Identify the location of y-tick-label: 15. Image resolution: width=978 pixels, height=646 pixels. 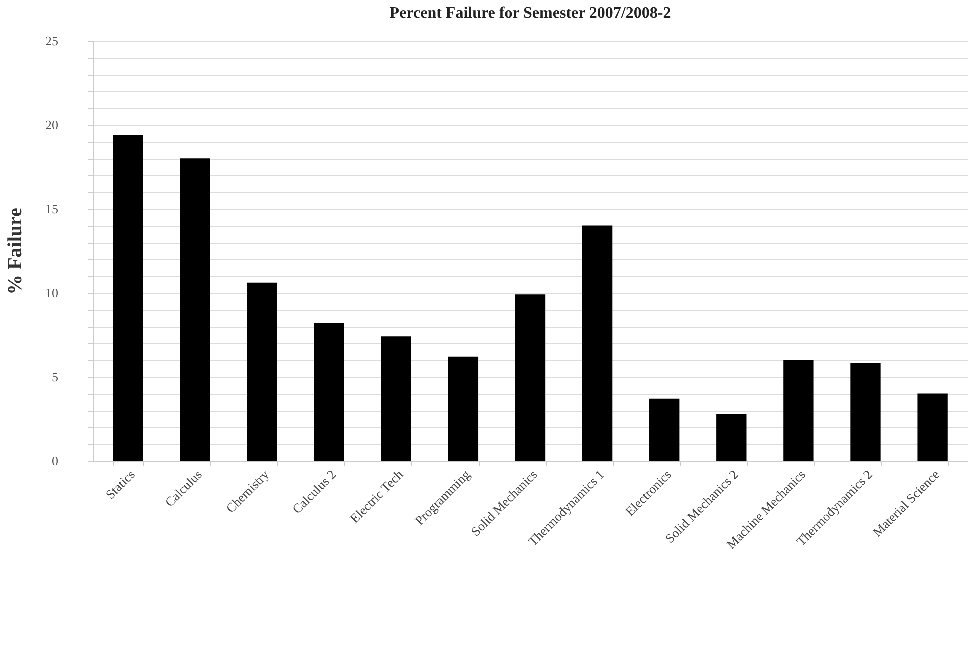
(52, 209).